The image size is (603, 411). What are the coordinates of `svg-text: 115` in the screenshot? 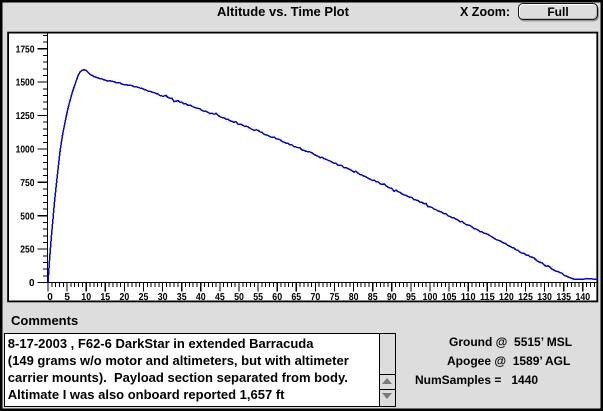 It's located at (487, 297).